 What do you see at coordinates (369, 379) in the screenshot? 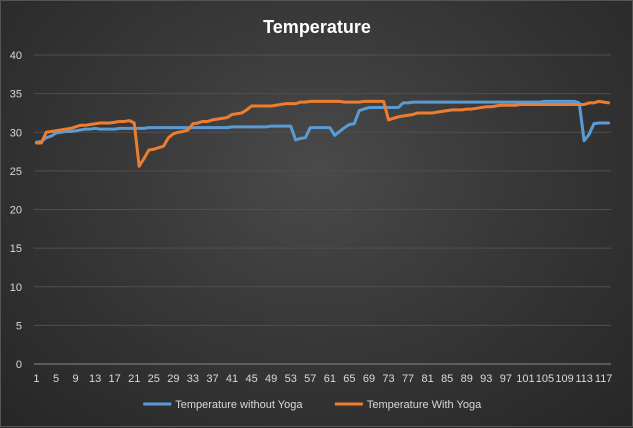
I see `x-tick-label: 69` at bounding box center [369, 379].